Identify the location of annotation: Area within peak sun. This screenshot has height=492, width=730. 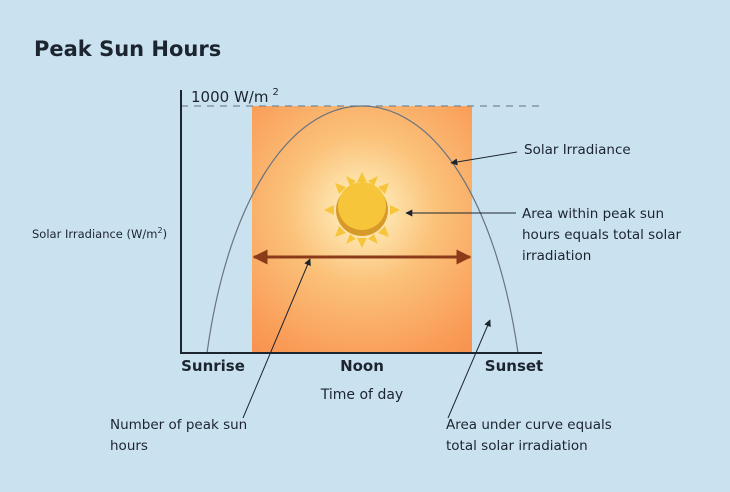
(593, 214).